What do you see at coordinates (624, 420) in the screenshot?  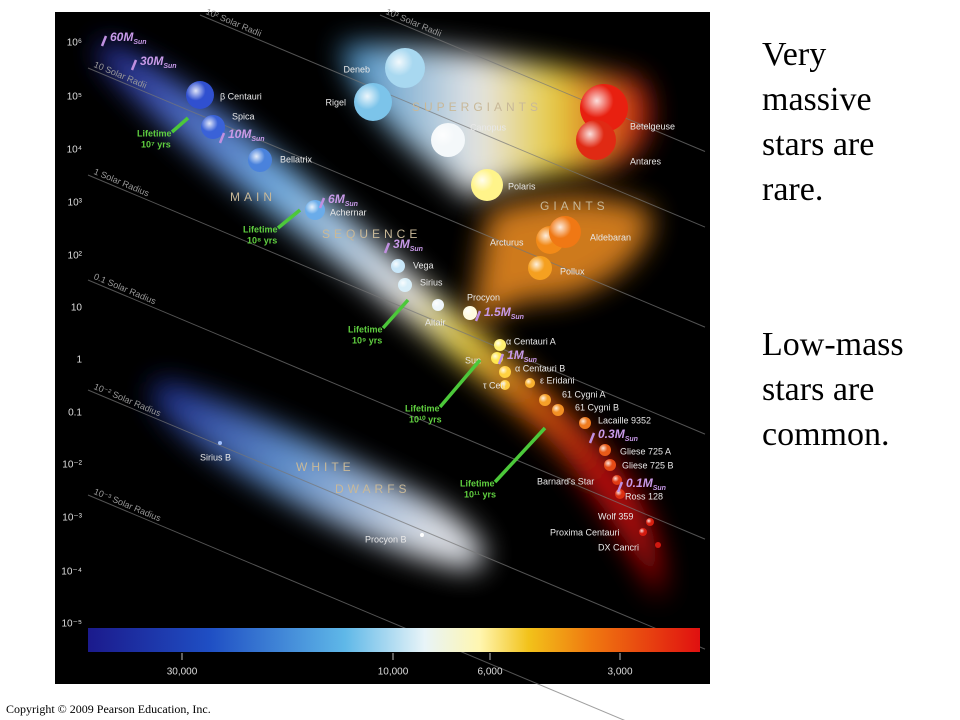 I see `star-label: Lacaille 9352` at bounding box center [624, 420].